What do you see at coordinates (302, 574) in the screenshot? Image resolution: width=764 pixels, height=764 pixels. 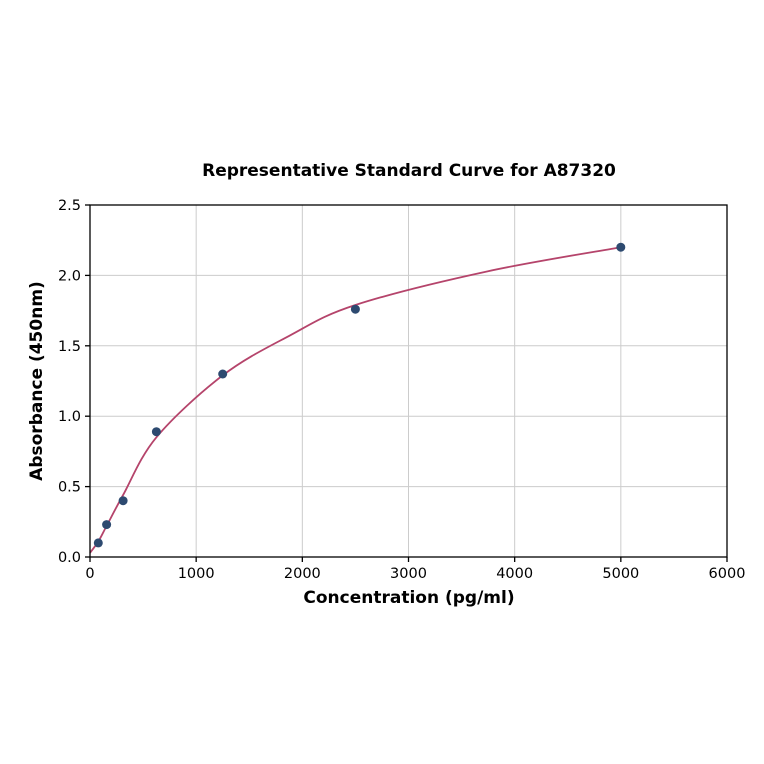 I see `x-tick-label: 2000` at bounding box center [302, 574].